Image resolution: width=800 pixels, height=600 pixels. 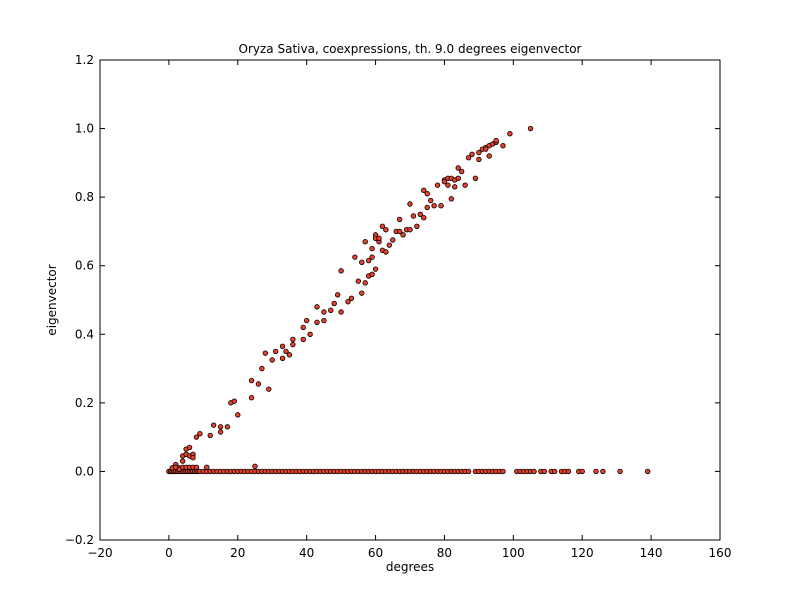 What do you see at coordinates (375, 553) in the screenshot?
I see `x-tick-label: 60` at bounding box center [375, 553].